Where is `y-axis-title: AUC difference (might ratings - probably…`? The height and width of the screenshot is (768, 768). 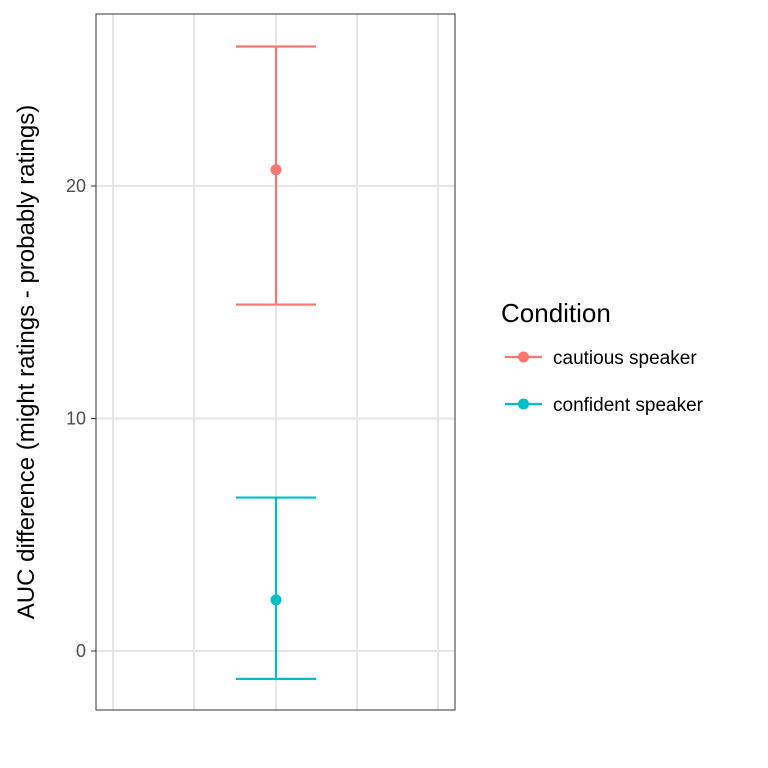 y-axis-title: AUC difference (might ratings - probably… is located at coordinates (26, 362).